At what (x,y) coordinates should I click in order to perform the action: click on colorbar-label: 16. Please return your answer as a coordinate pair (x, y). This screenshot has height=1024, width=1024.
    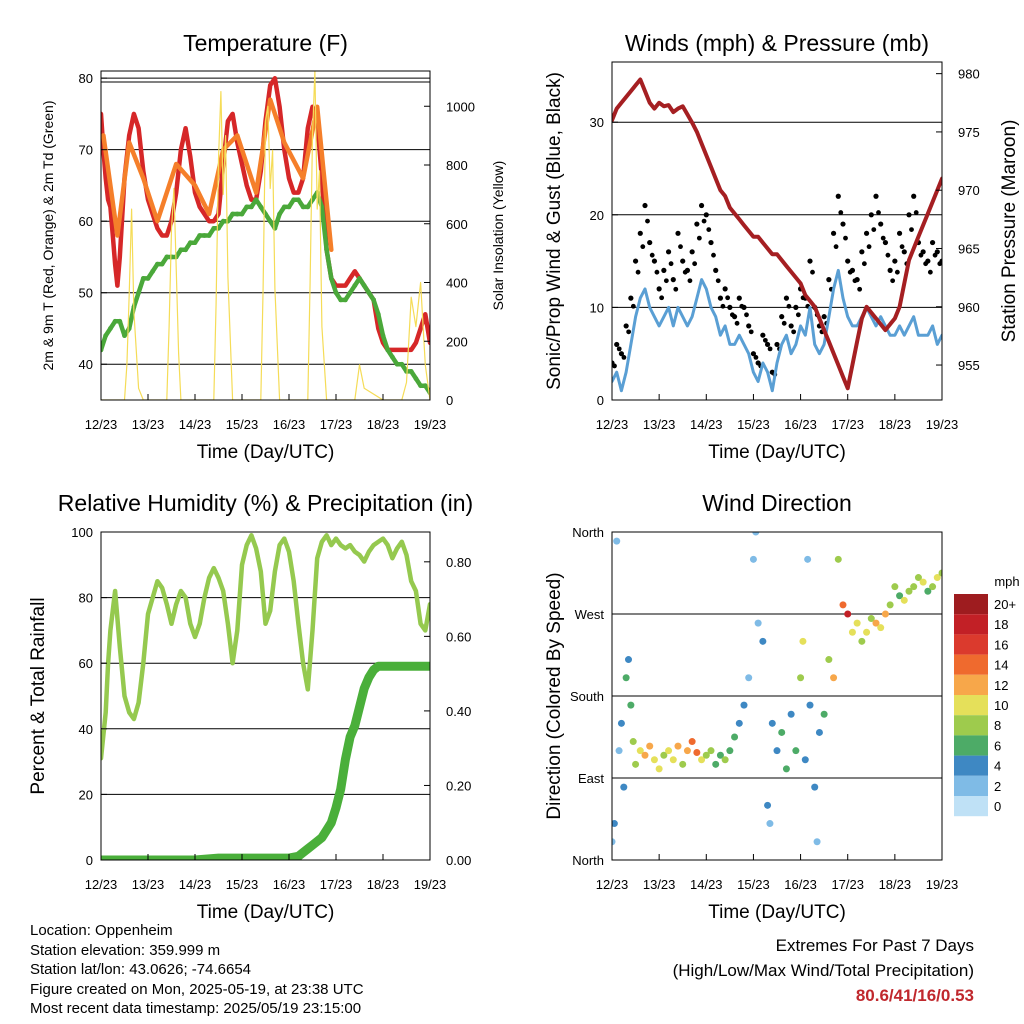
    Looking at the image, I should click on (1001, 644).